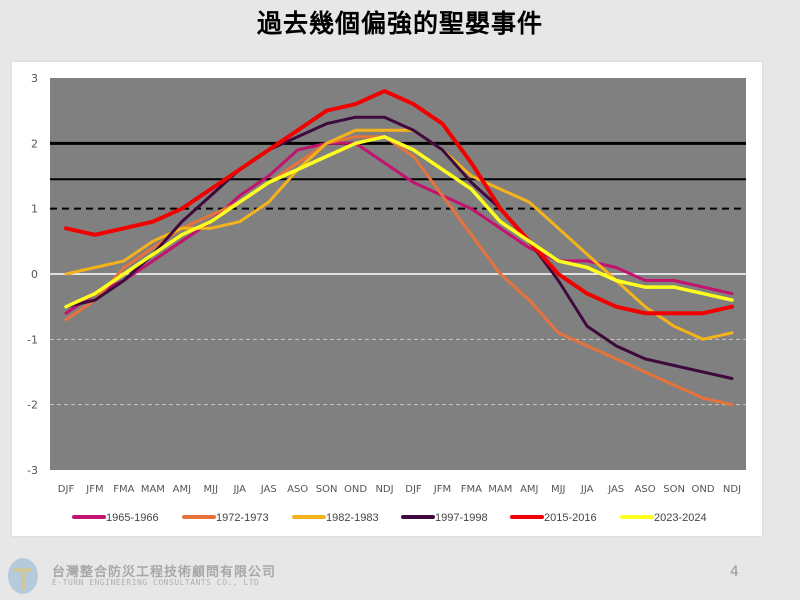 The height and width of the screenshot is (600, 800). Describe the element at coordinates (32, 405) in the screenshot. I see `y-tick-label: -2` at that location.